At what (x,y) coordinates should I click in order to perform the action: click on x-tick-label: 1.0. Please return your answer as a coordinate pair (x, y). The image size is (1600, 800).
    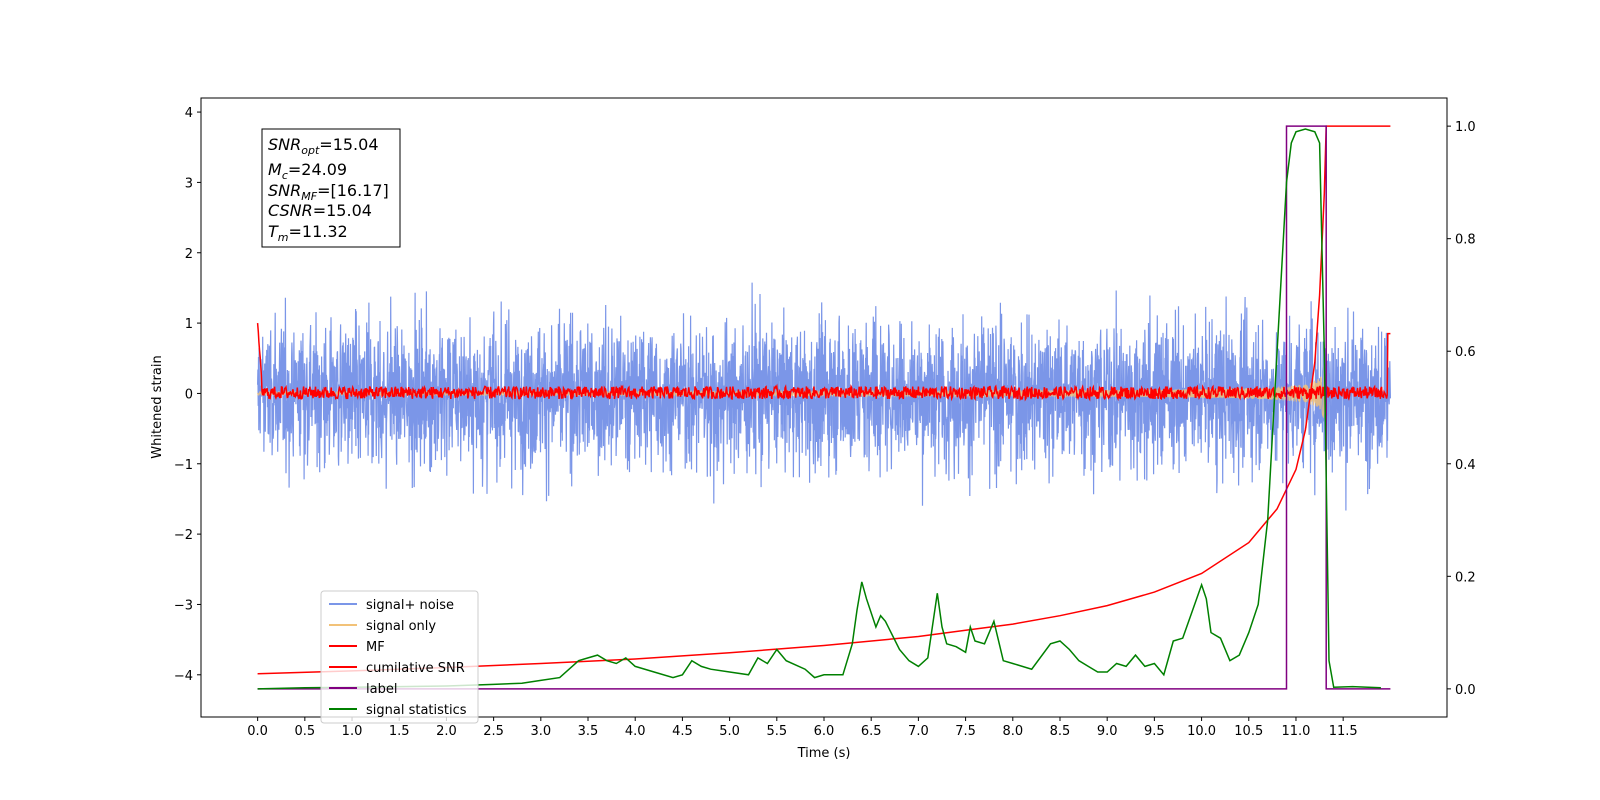
    Looking at the image, I should click on (352, 731).